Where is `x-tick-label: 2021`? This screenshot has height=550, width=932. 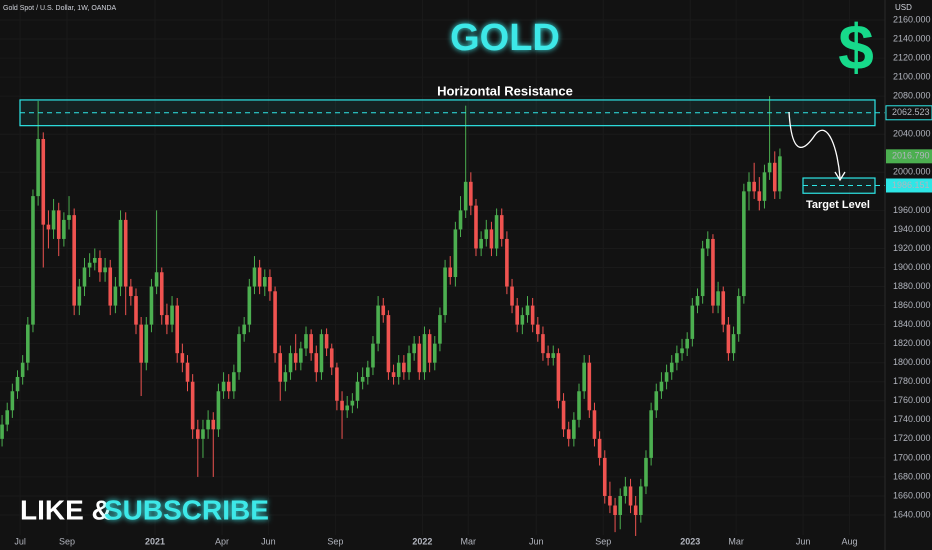
x-tick-label: 2021 is located at coordinates (155, 541).